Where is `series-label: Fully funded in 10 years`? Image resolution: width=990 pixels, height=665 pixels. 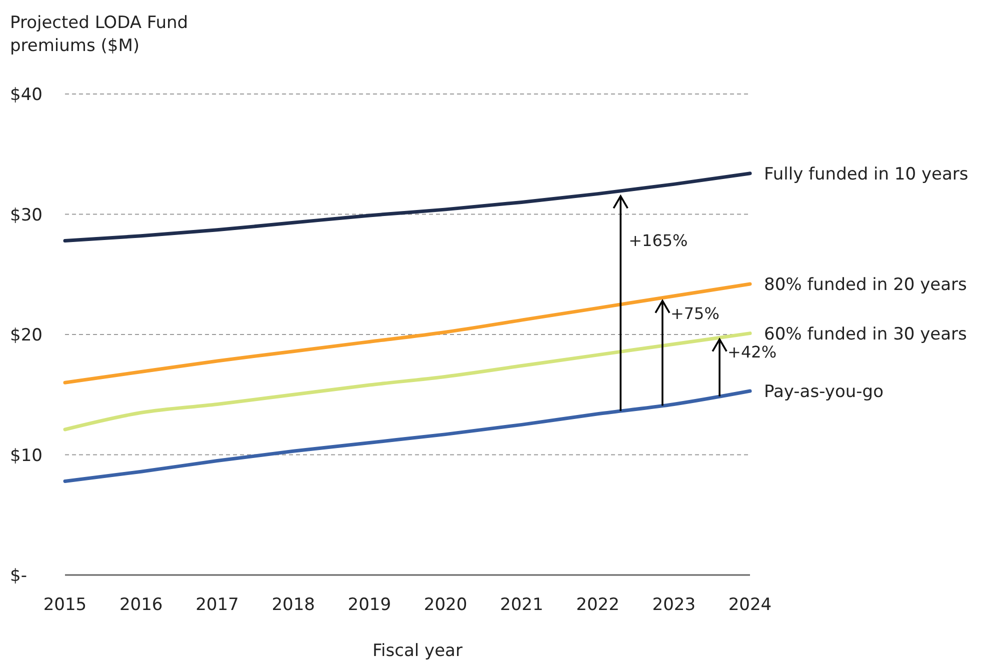 series-label: Fully funded in 10 years is located at coordinates (866, 174).